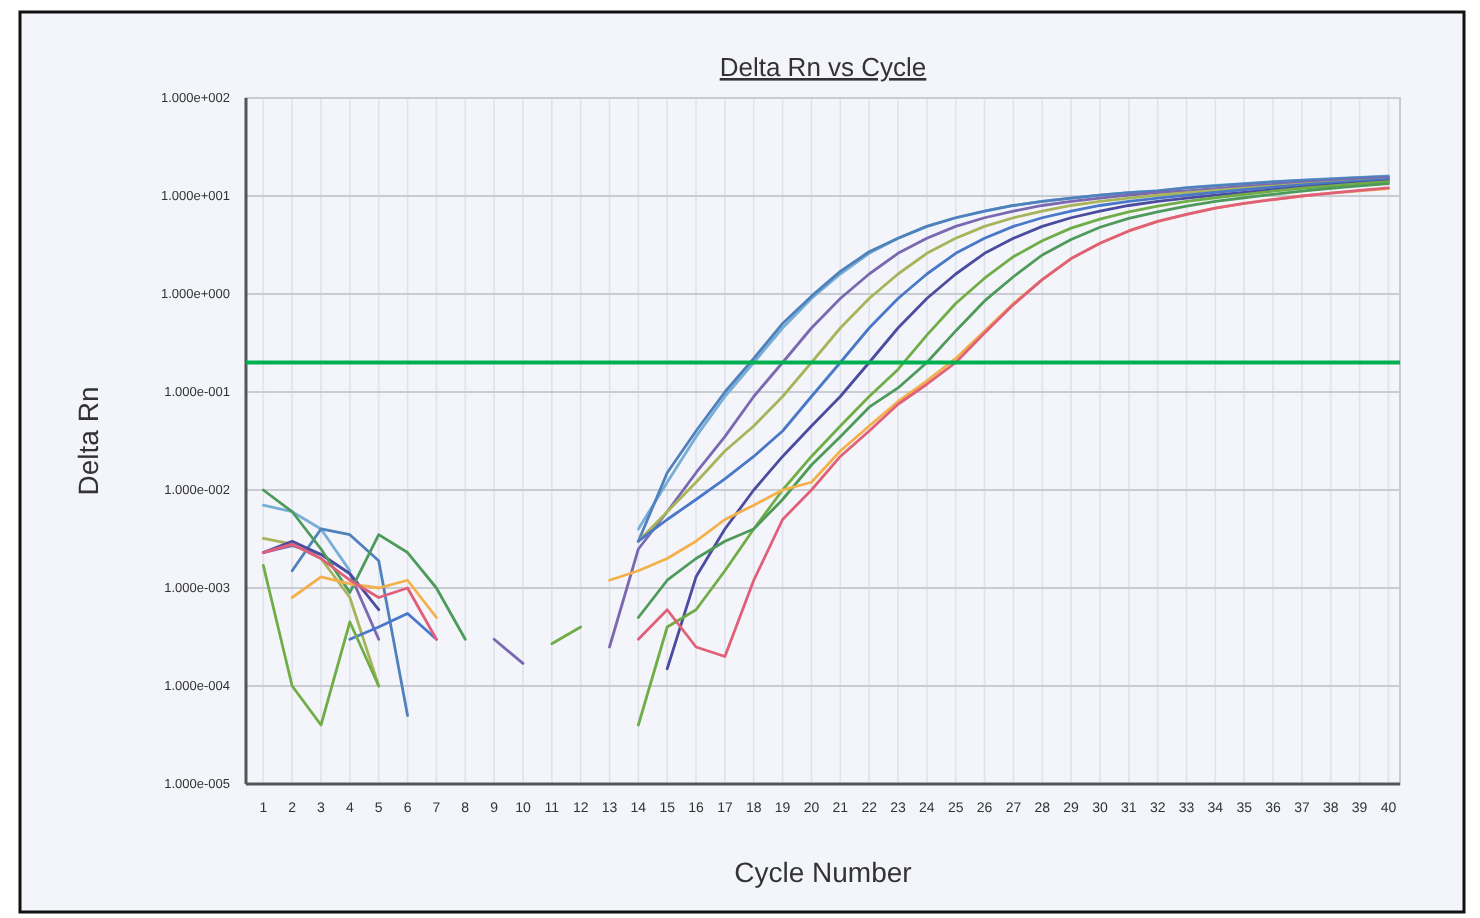 The image size is (1480, 918). What do you see at coordinates (823, 67) in the screenshot?
I see `chart-title: Delta Rn vs Cycle` at bounding box center [823, 67].